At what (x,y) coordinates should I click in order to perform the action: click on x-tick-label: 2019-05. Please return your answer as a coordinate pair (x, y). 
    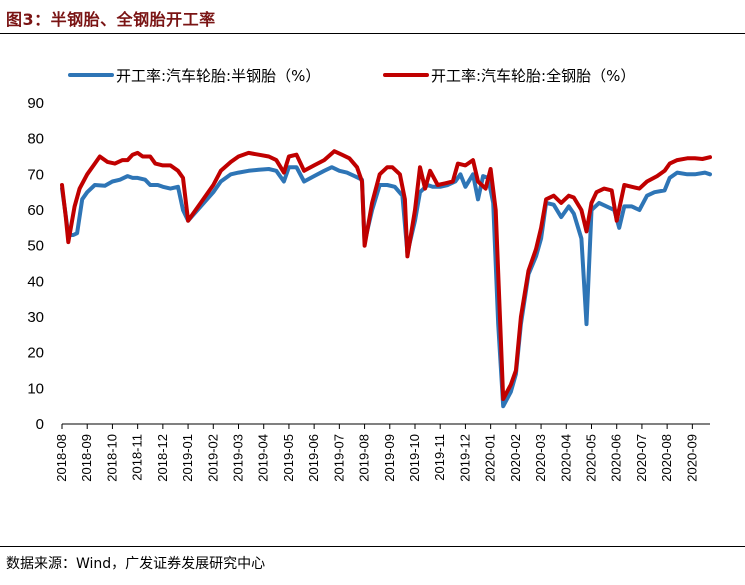
    Looking at the image, I should click on (288, 458).